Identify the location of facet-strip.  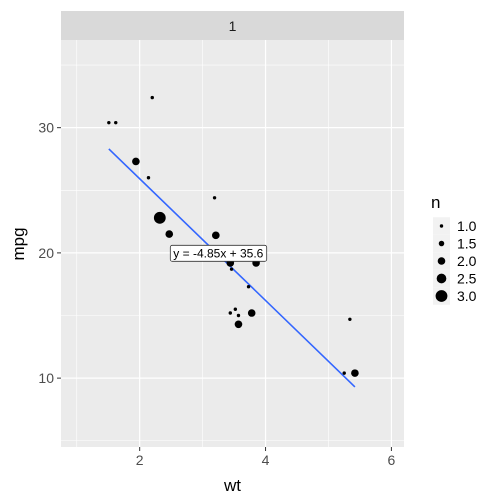
(232, 25).